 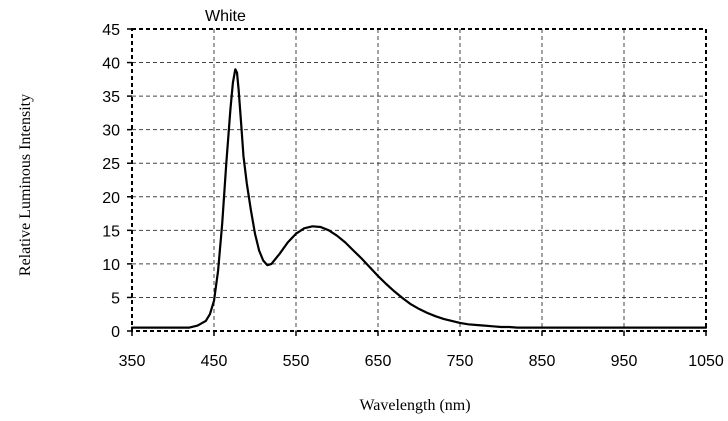 I want to click on x-tick-label: 650, so click(x=378, y=361).